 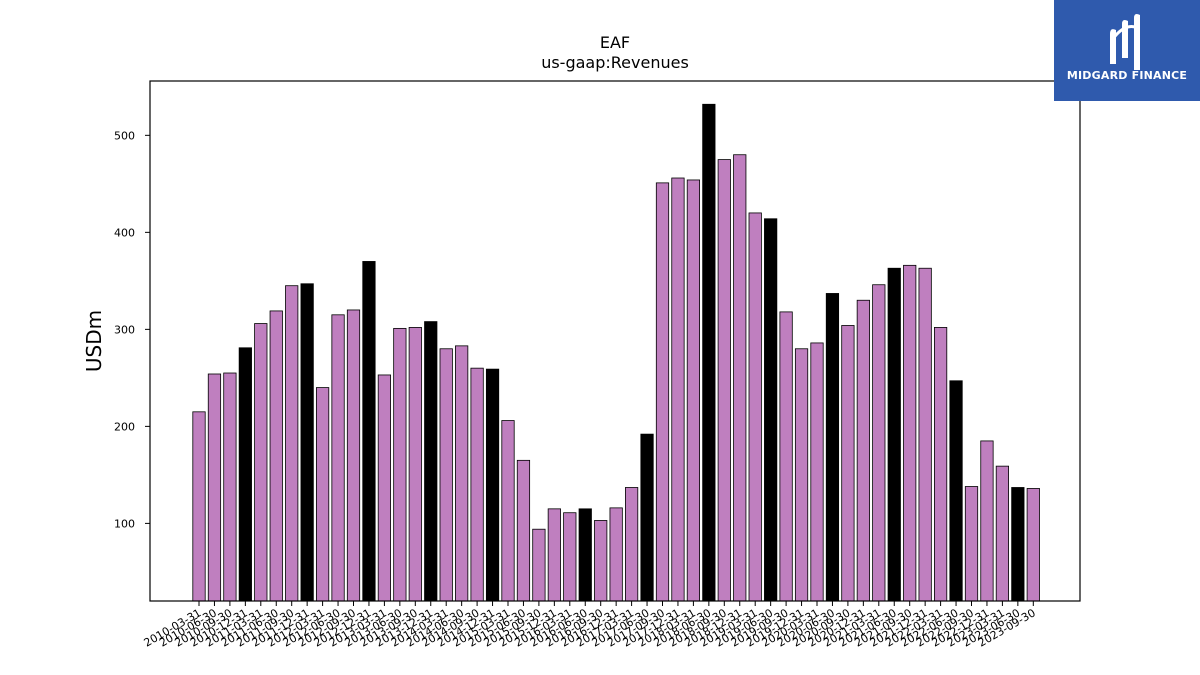 What do you see at coordinates (615, 62) in the screenshot?
I see `chart-subtitle: us-gaap:Revenues` at bounding box center [615, 62].